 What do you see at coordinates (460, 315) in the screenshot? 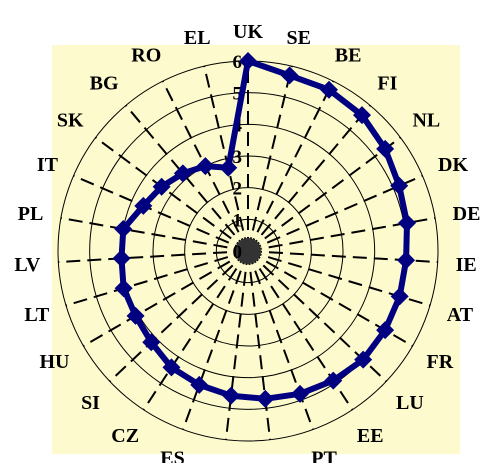
I see `category-label-AT: AT` at bounding box center [460, 315].